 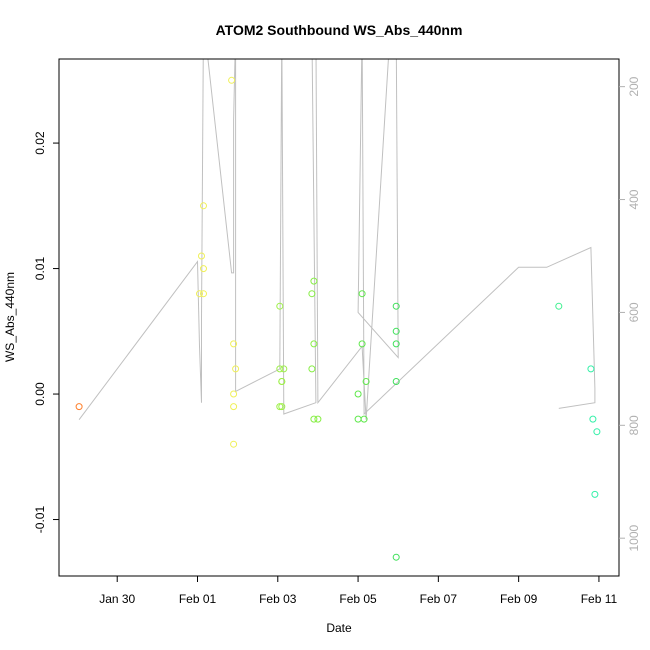 I want to click on y-tick-label: 0.00, so click(x=40, y=394).